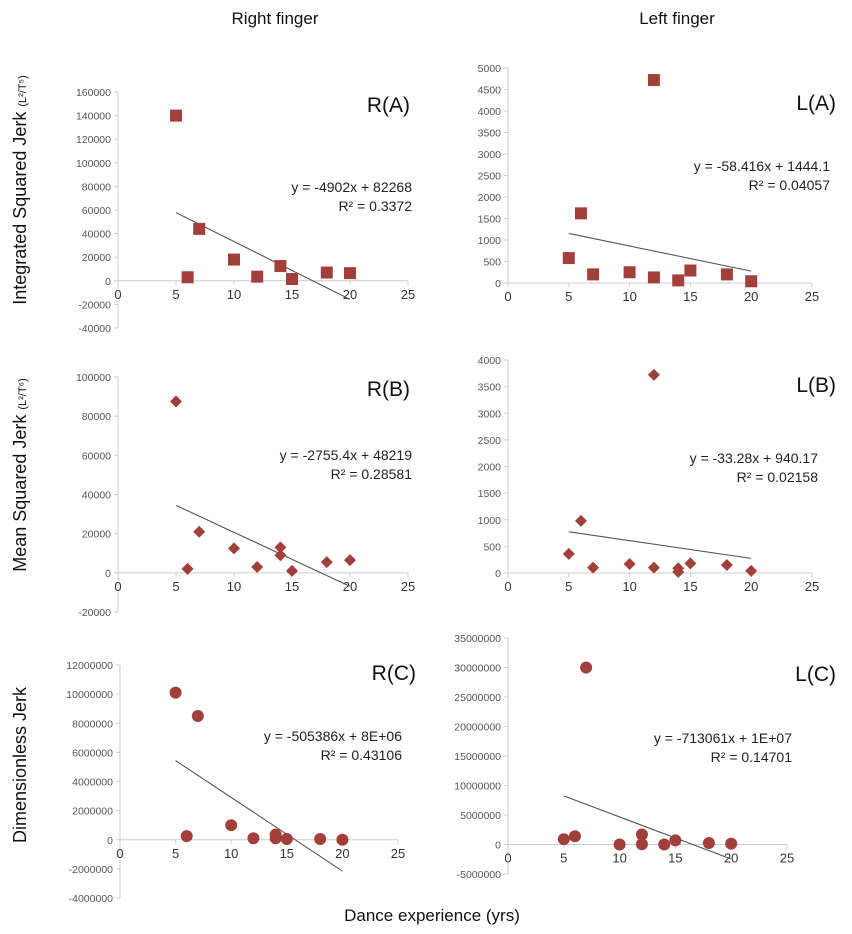  I want to click on y-tick-label: 10000000, so click(89, 695).